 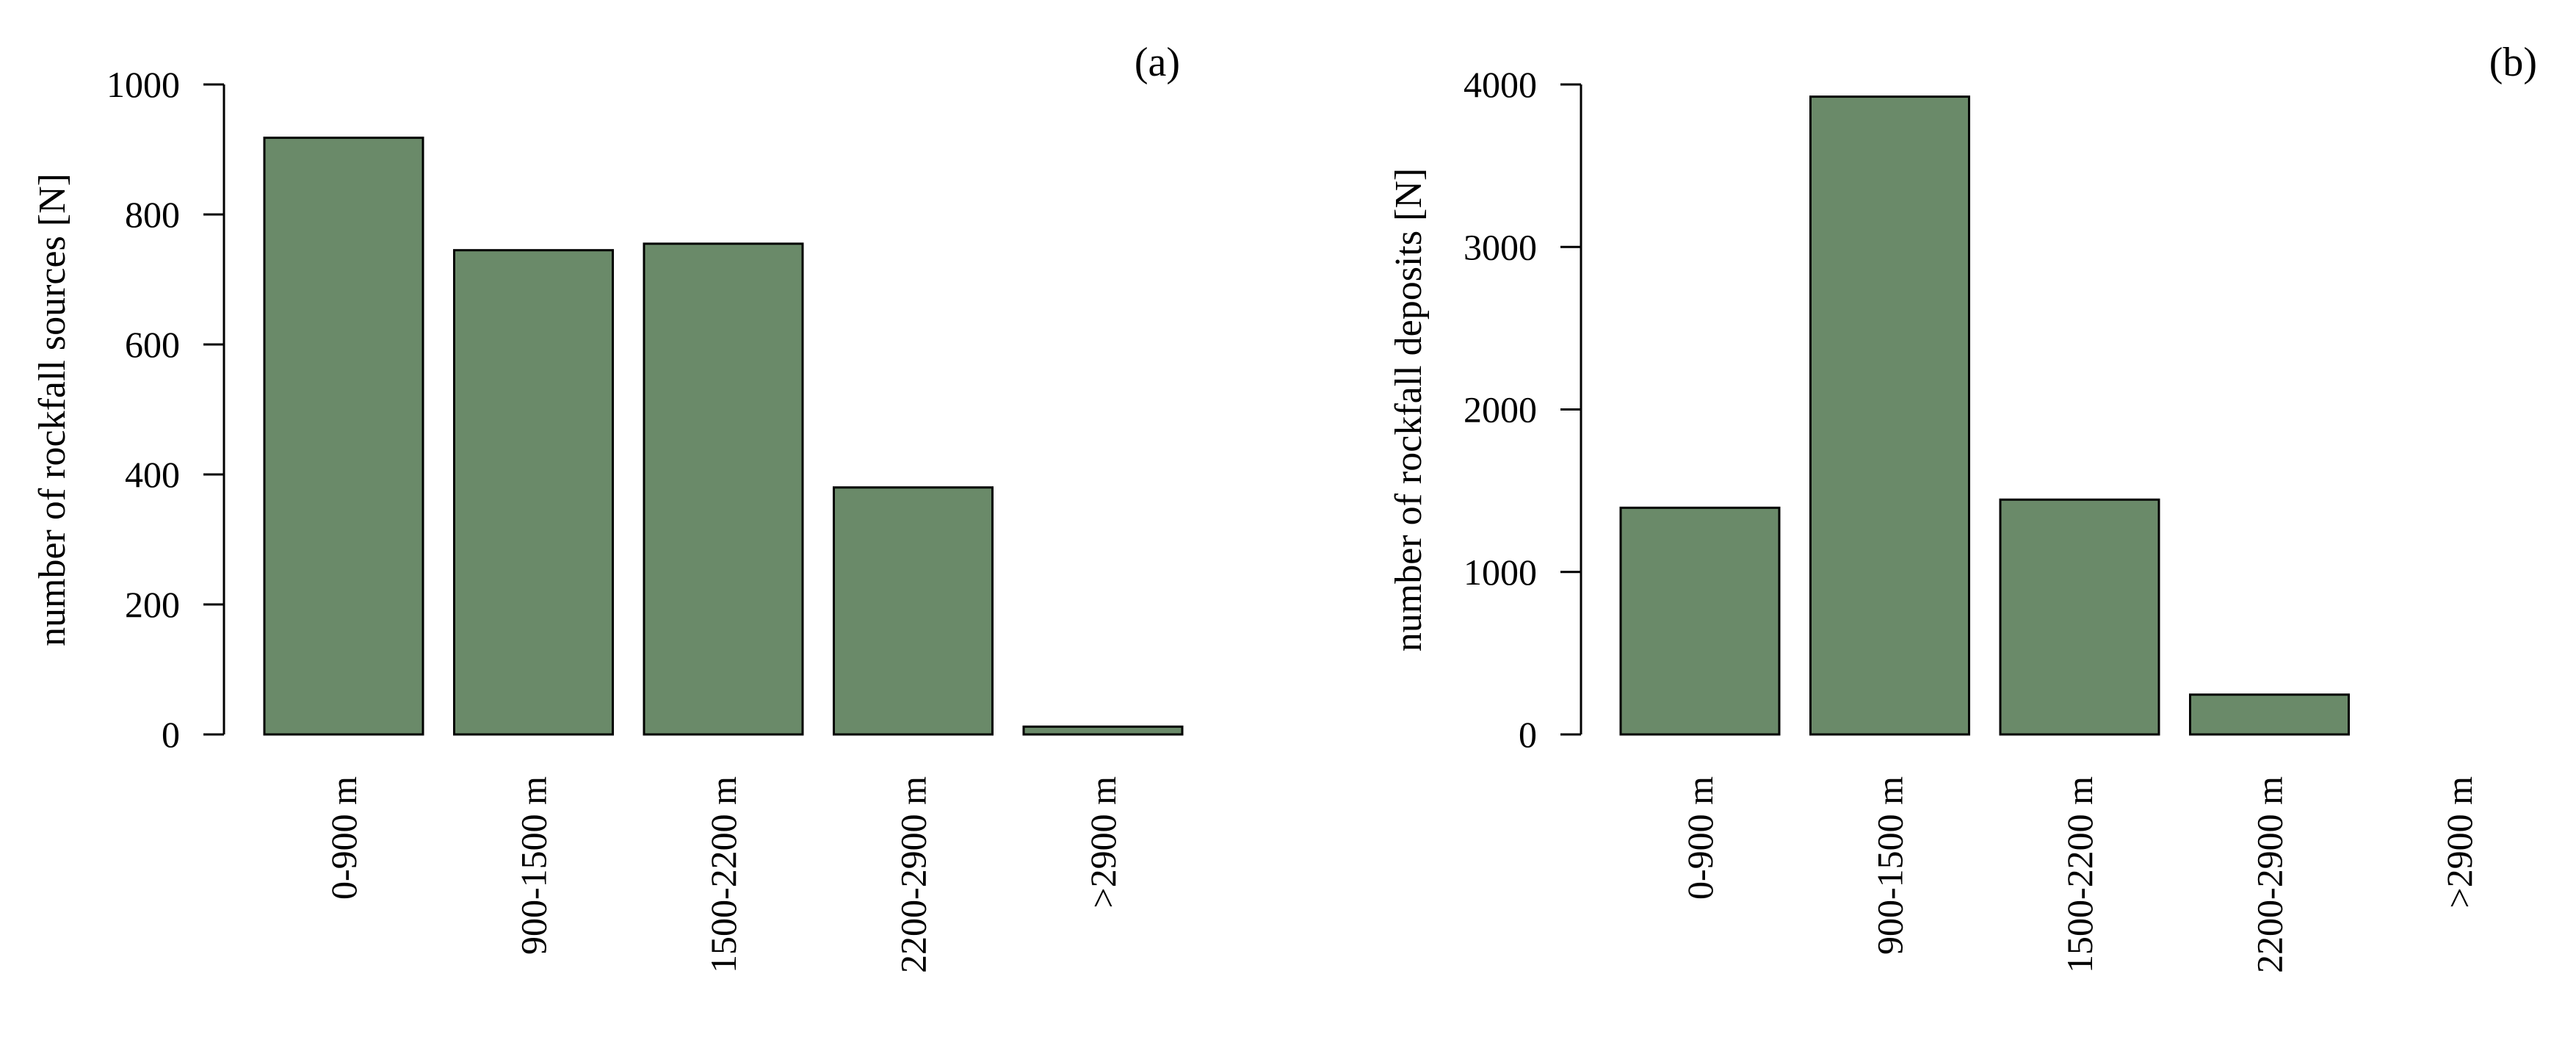 I want to click on y-tick-label: 3000, so click(x=1500, y=247).